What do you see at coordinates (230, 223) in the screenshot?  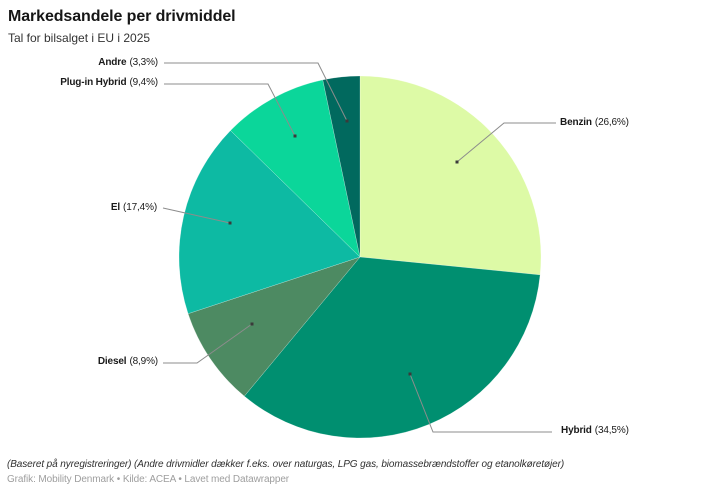 I see `callout-dot-el` at bounding box center [230, 223].